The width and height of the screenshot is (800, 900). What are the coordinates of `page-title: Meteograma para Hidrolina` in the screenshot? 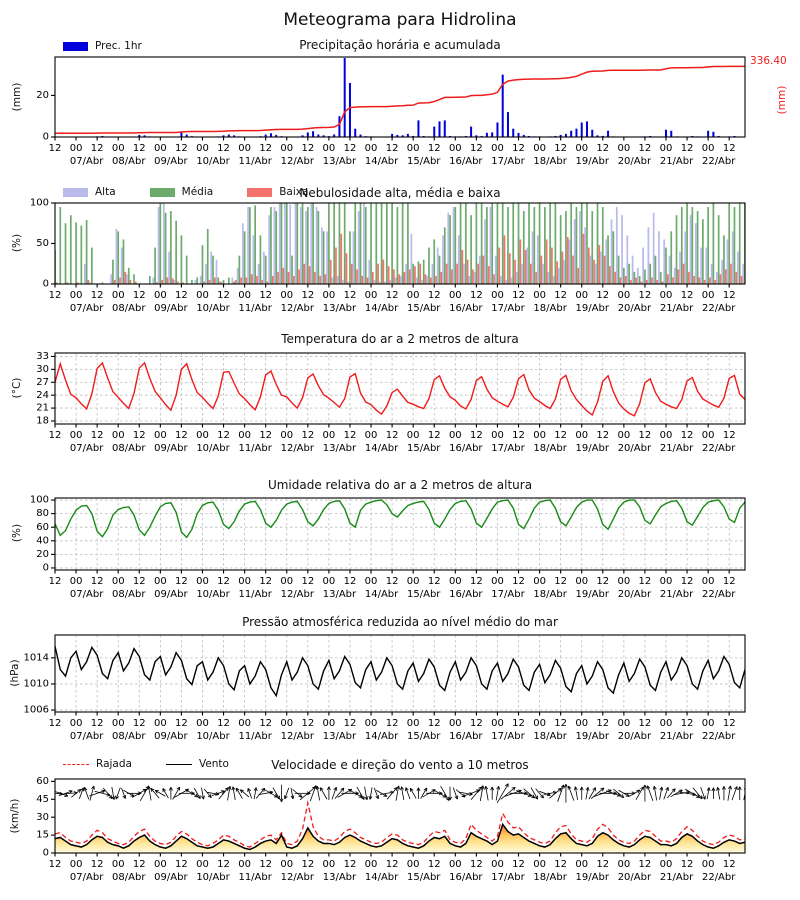 It's located at (400, 20).